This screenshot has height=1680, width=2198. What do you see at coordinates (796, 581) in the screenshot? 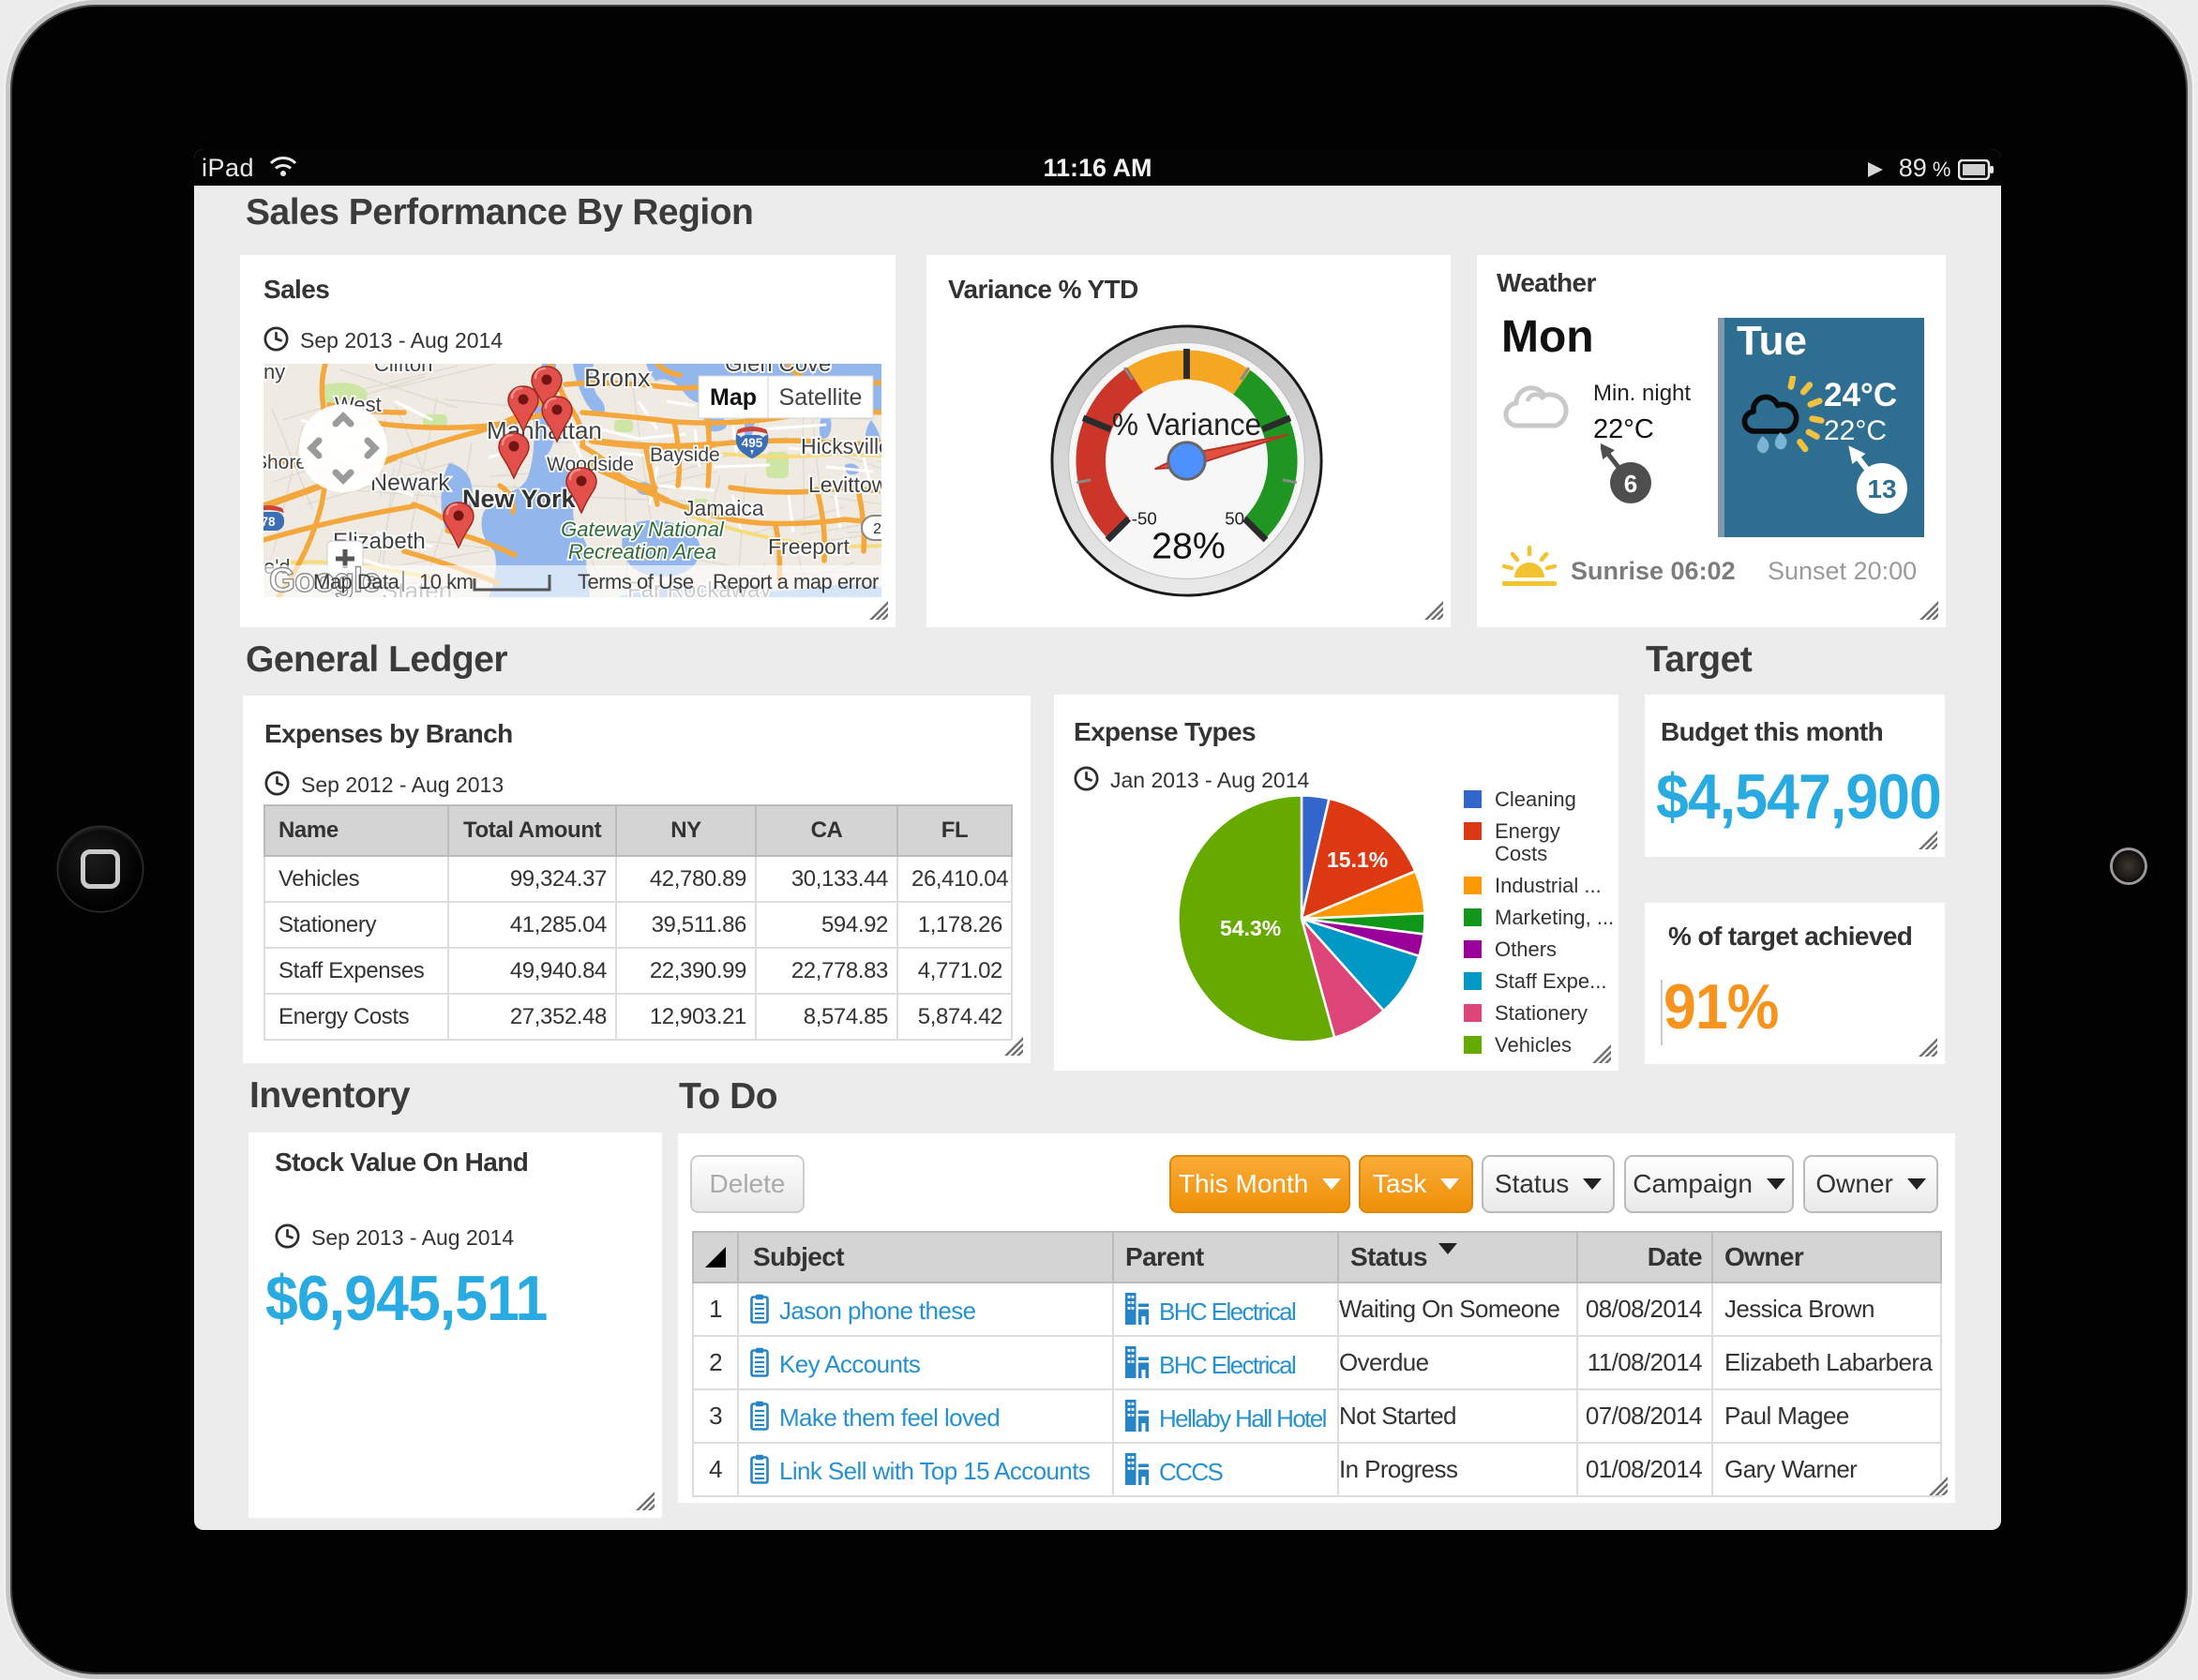
I see `svg-text: Report a map error` at bounding box center [796, 581].